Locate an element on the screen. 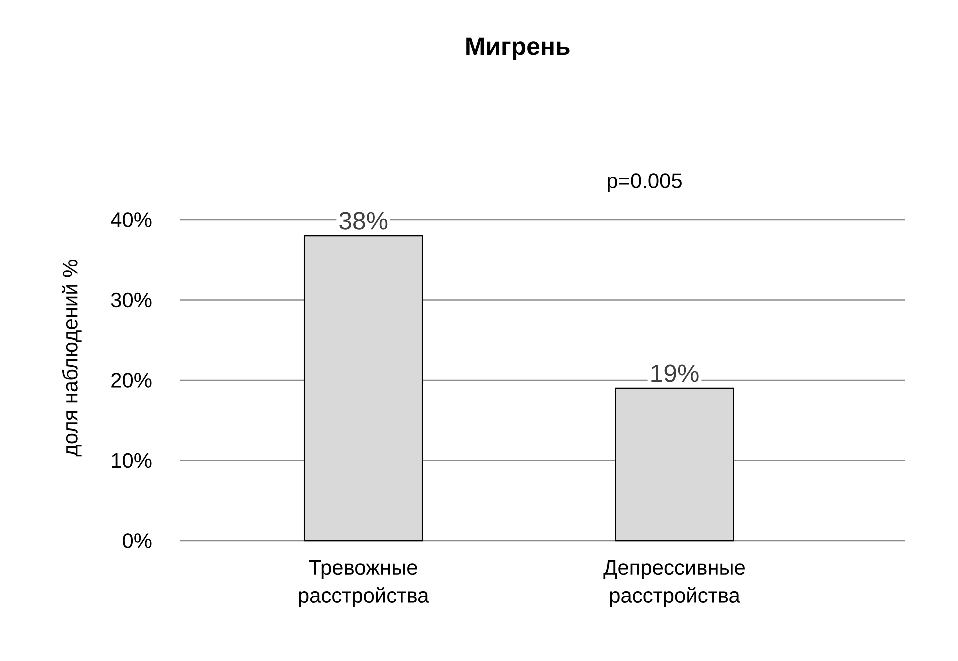 The width and height of the screenshot is (958, 661). y-tick-label: 10% is located at coordinates (132, 460).